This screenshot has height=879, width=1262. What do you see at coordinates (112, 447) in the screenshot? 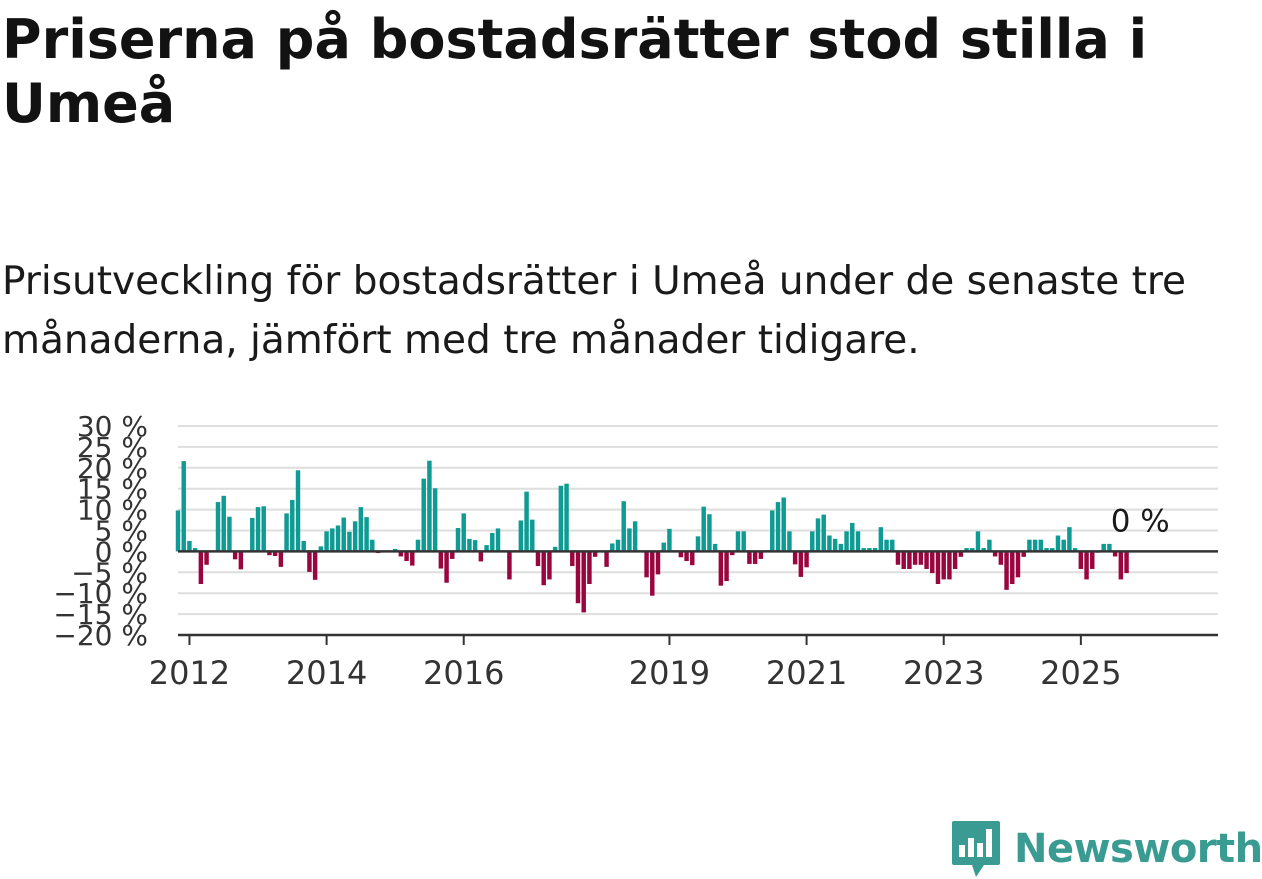
I see `y-tick-label: 25 %` at bounding box center [112, 447].